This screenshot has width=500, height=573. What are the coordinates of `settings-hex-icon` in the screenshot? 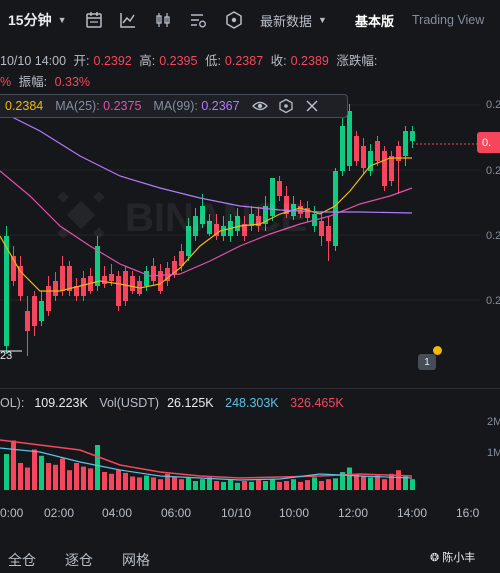 It's located at (286, 106).